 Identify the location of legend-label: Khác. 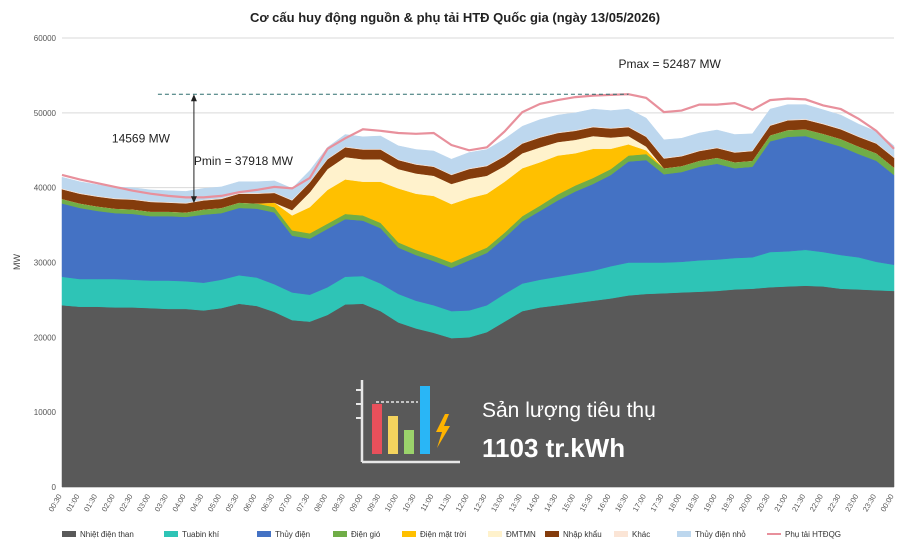
(641, 534).